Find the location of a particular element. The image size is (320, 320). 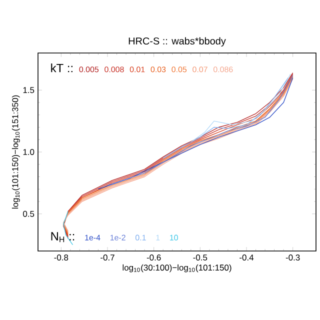

y-tick-label: 1.5 is located at coordinates (28, 90).